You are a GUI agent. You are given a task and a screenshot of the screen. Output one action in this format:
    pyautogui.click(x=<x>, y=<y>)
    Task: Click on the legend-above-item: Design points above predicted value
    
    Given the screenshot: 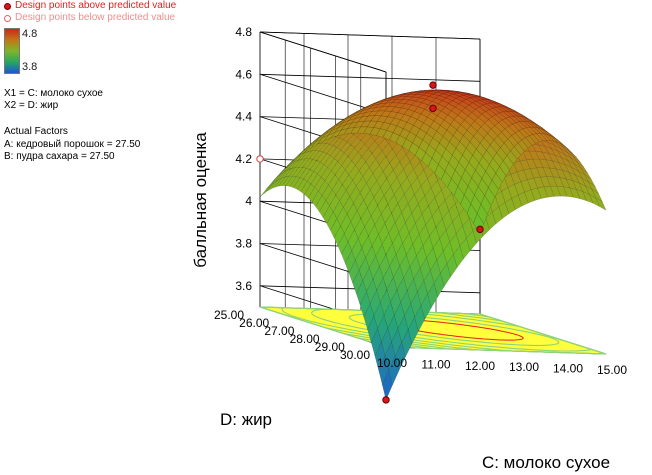 What is the action you would take?
    pyautogui.click(x=90, y=6)
    